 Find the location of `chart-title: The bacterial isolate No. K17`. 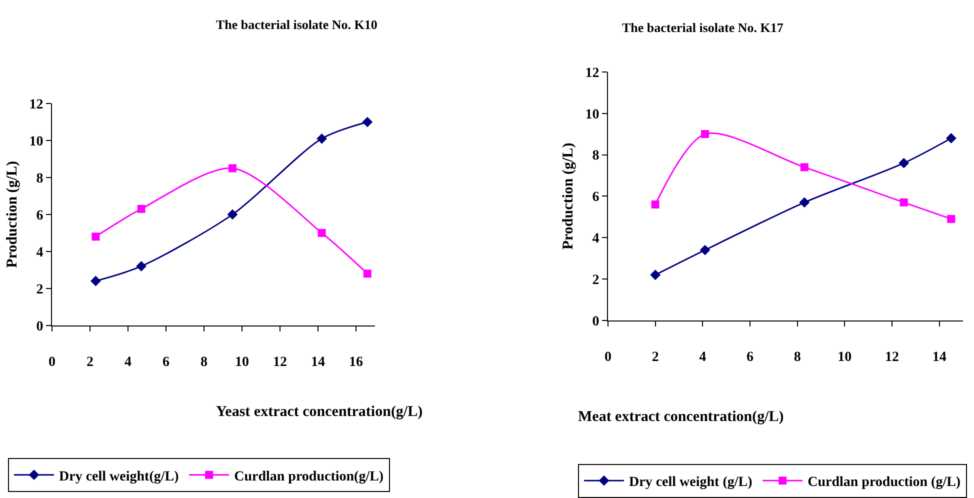

chart-title: The bacterial isolate No. K17 is located at coordinates (703, 27).